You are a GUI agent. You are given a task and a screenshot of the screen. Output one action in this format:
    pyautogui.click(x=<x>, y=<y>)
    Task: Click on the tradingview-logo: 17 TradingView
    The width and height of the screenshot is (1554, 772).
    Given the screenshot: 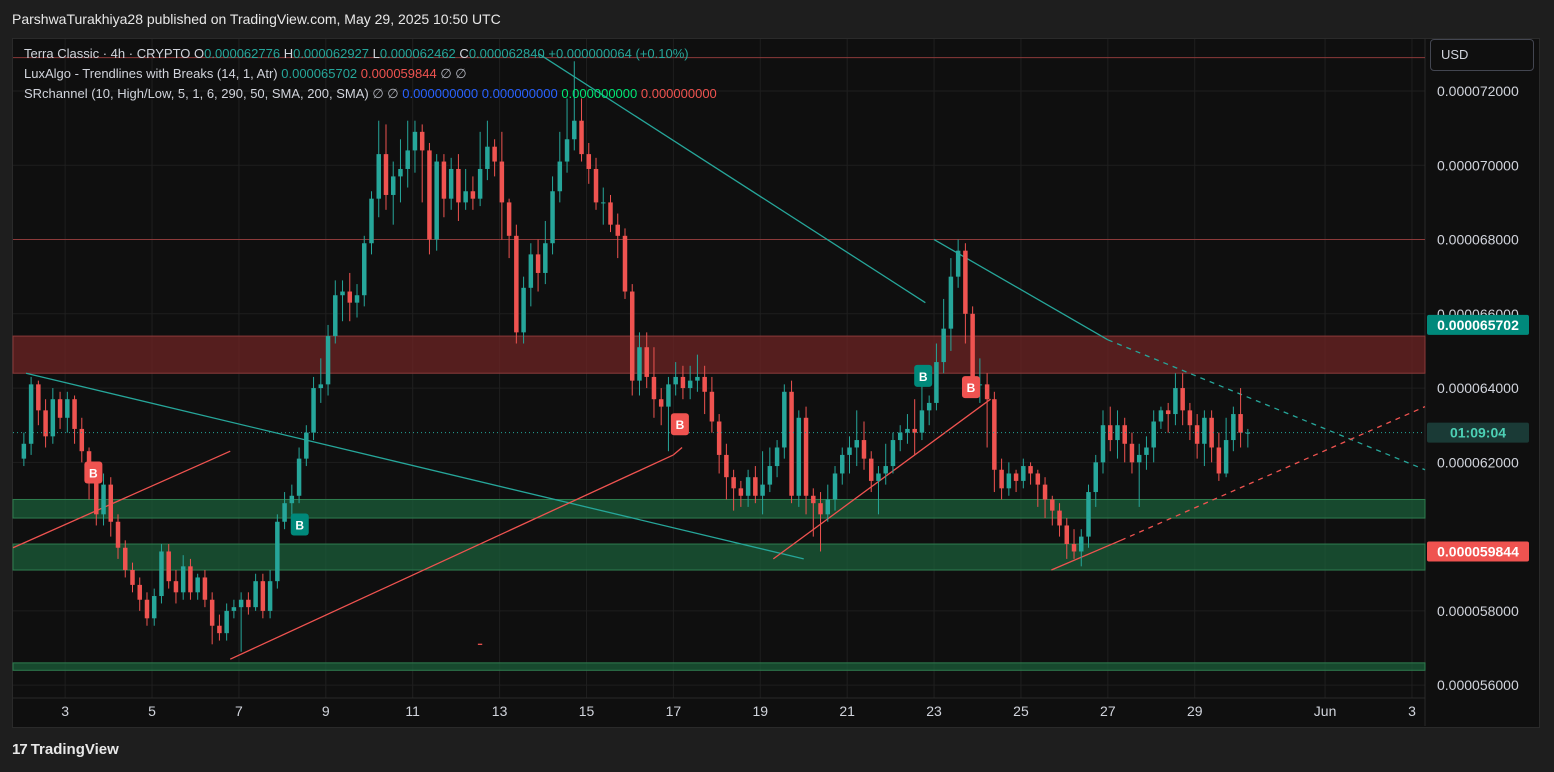 What is the action you would take?
    pyautogui.click(x=65, y=750)
    